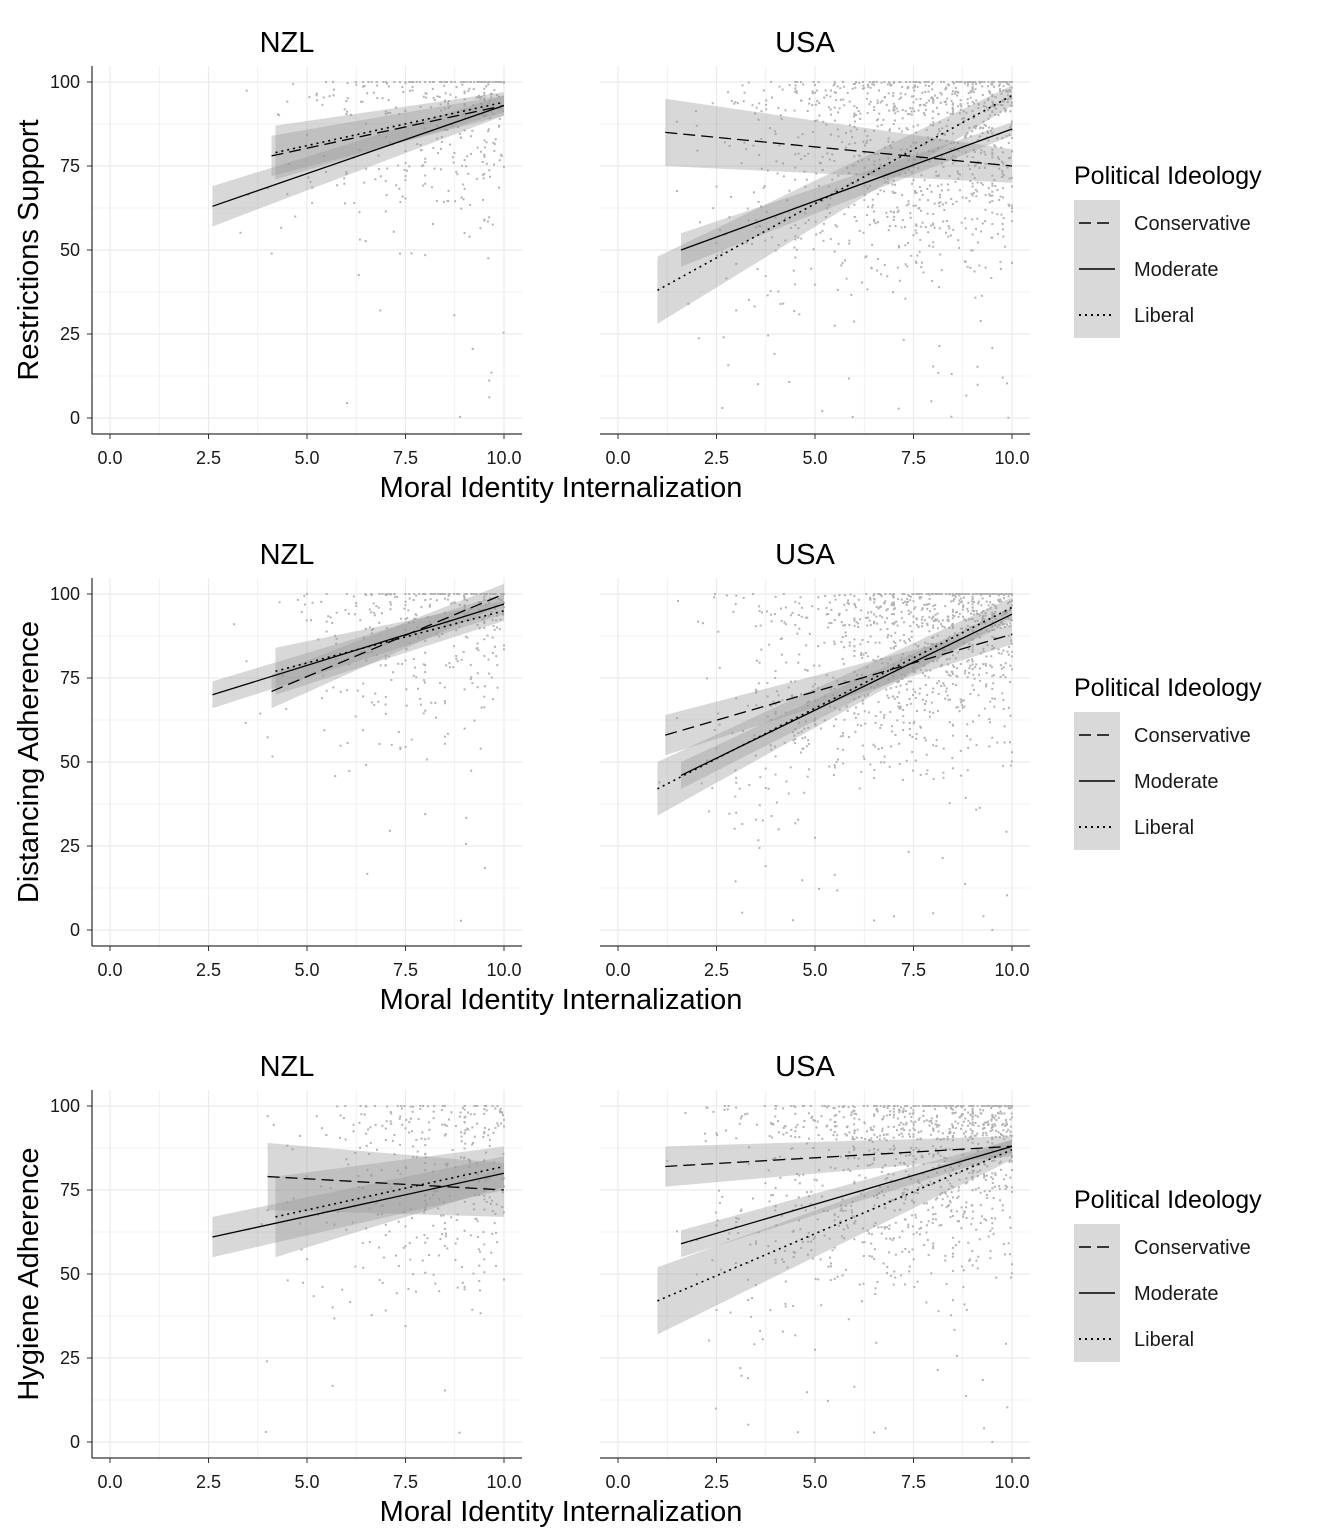 This screenshot has width=1344, height=1536. Describe the element at coordinates (1168, 688) in the screenshot. I see `legend-title: Political Ideology` at that location.